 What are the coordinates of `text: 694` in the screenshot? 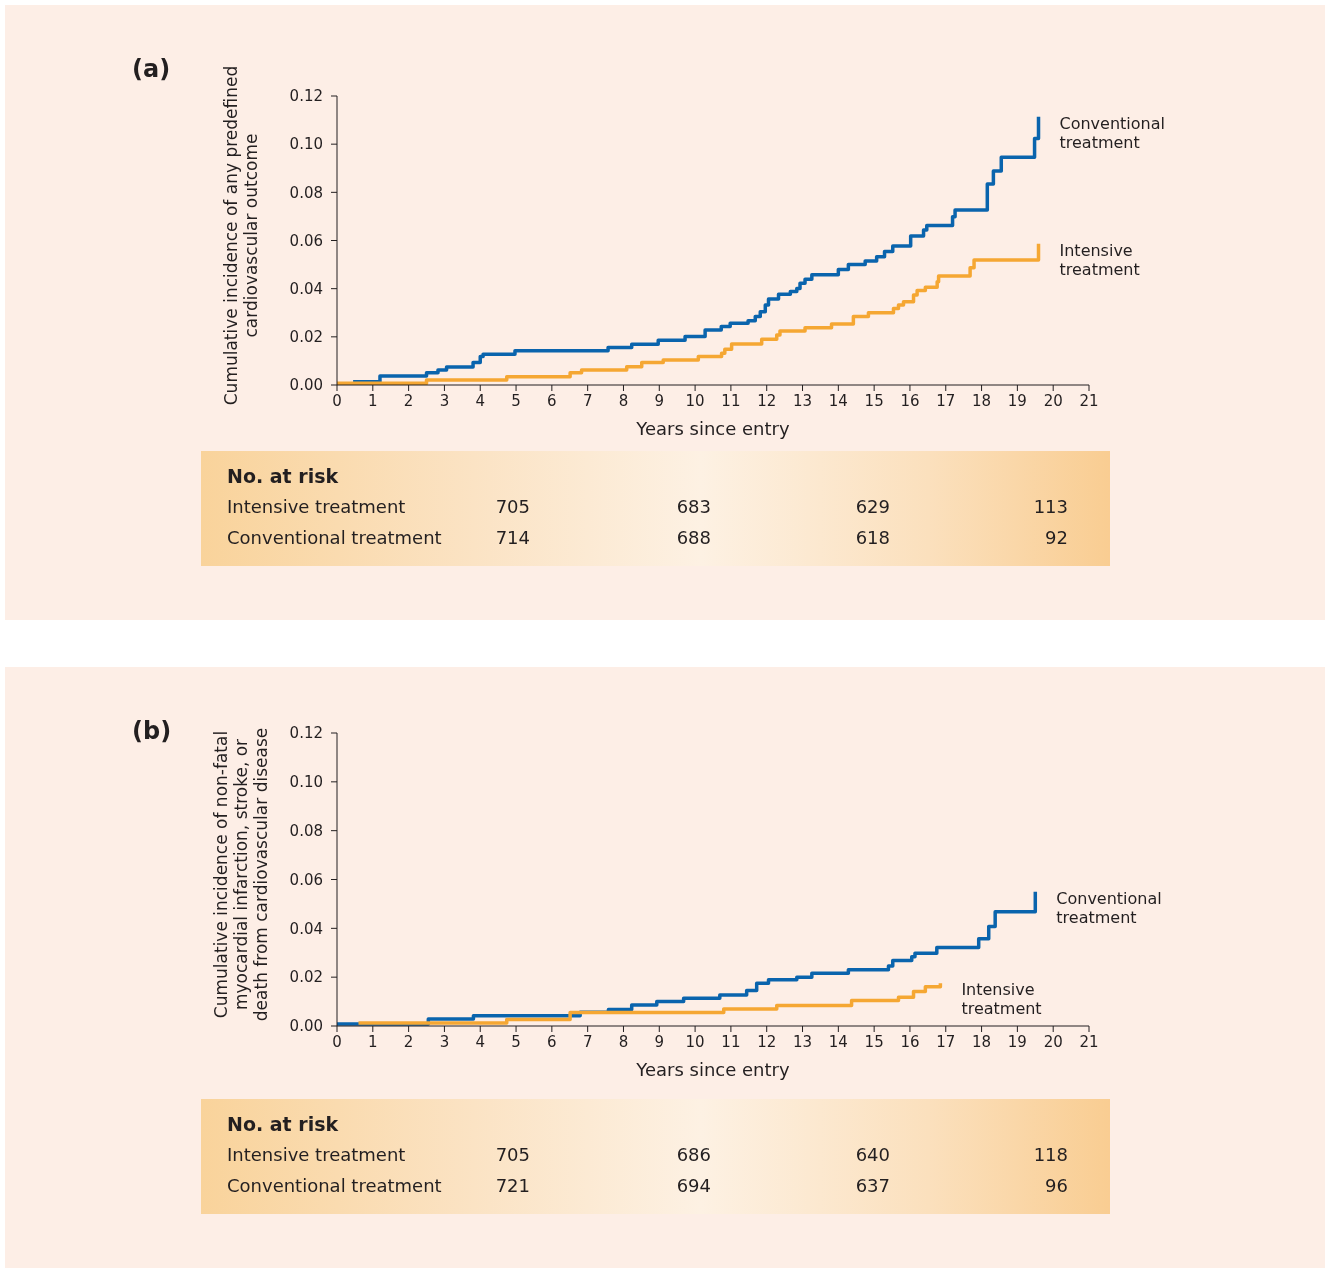 It's located at (693, 1185).